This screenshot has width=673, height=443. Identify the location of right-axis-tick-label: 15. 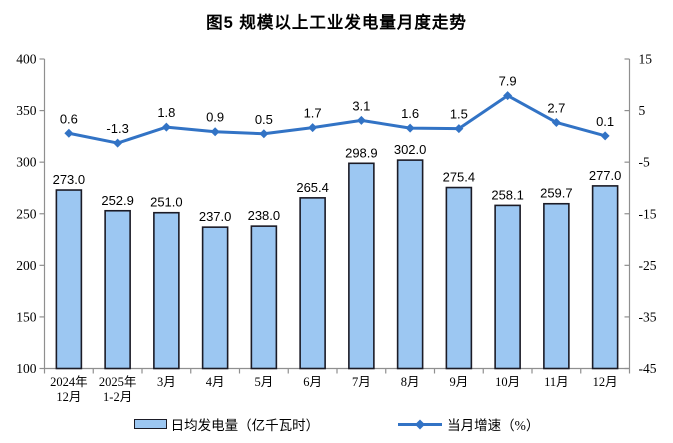
(646, 59).